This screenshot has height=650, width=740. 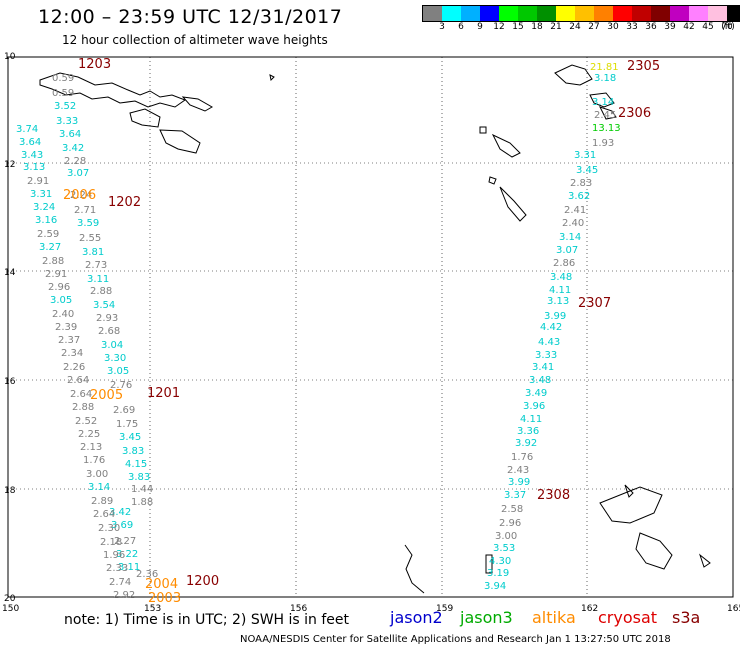 What do you see at coordinates (142, 489) in the screenshot?
I see `wave-height-value: 1.44` at bounding box center [142, 489].